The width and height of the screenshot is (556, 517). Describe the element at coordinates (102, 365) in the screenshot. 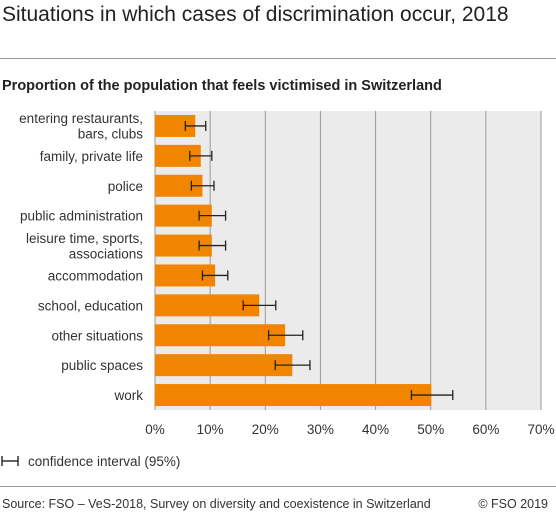

I see `category-label: public spaces` at that location.